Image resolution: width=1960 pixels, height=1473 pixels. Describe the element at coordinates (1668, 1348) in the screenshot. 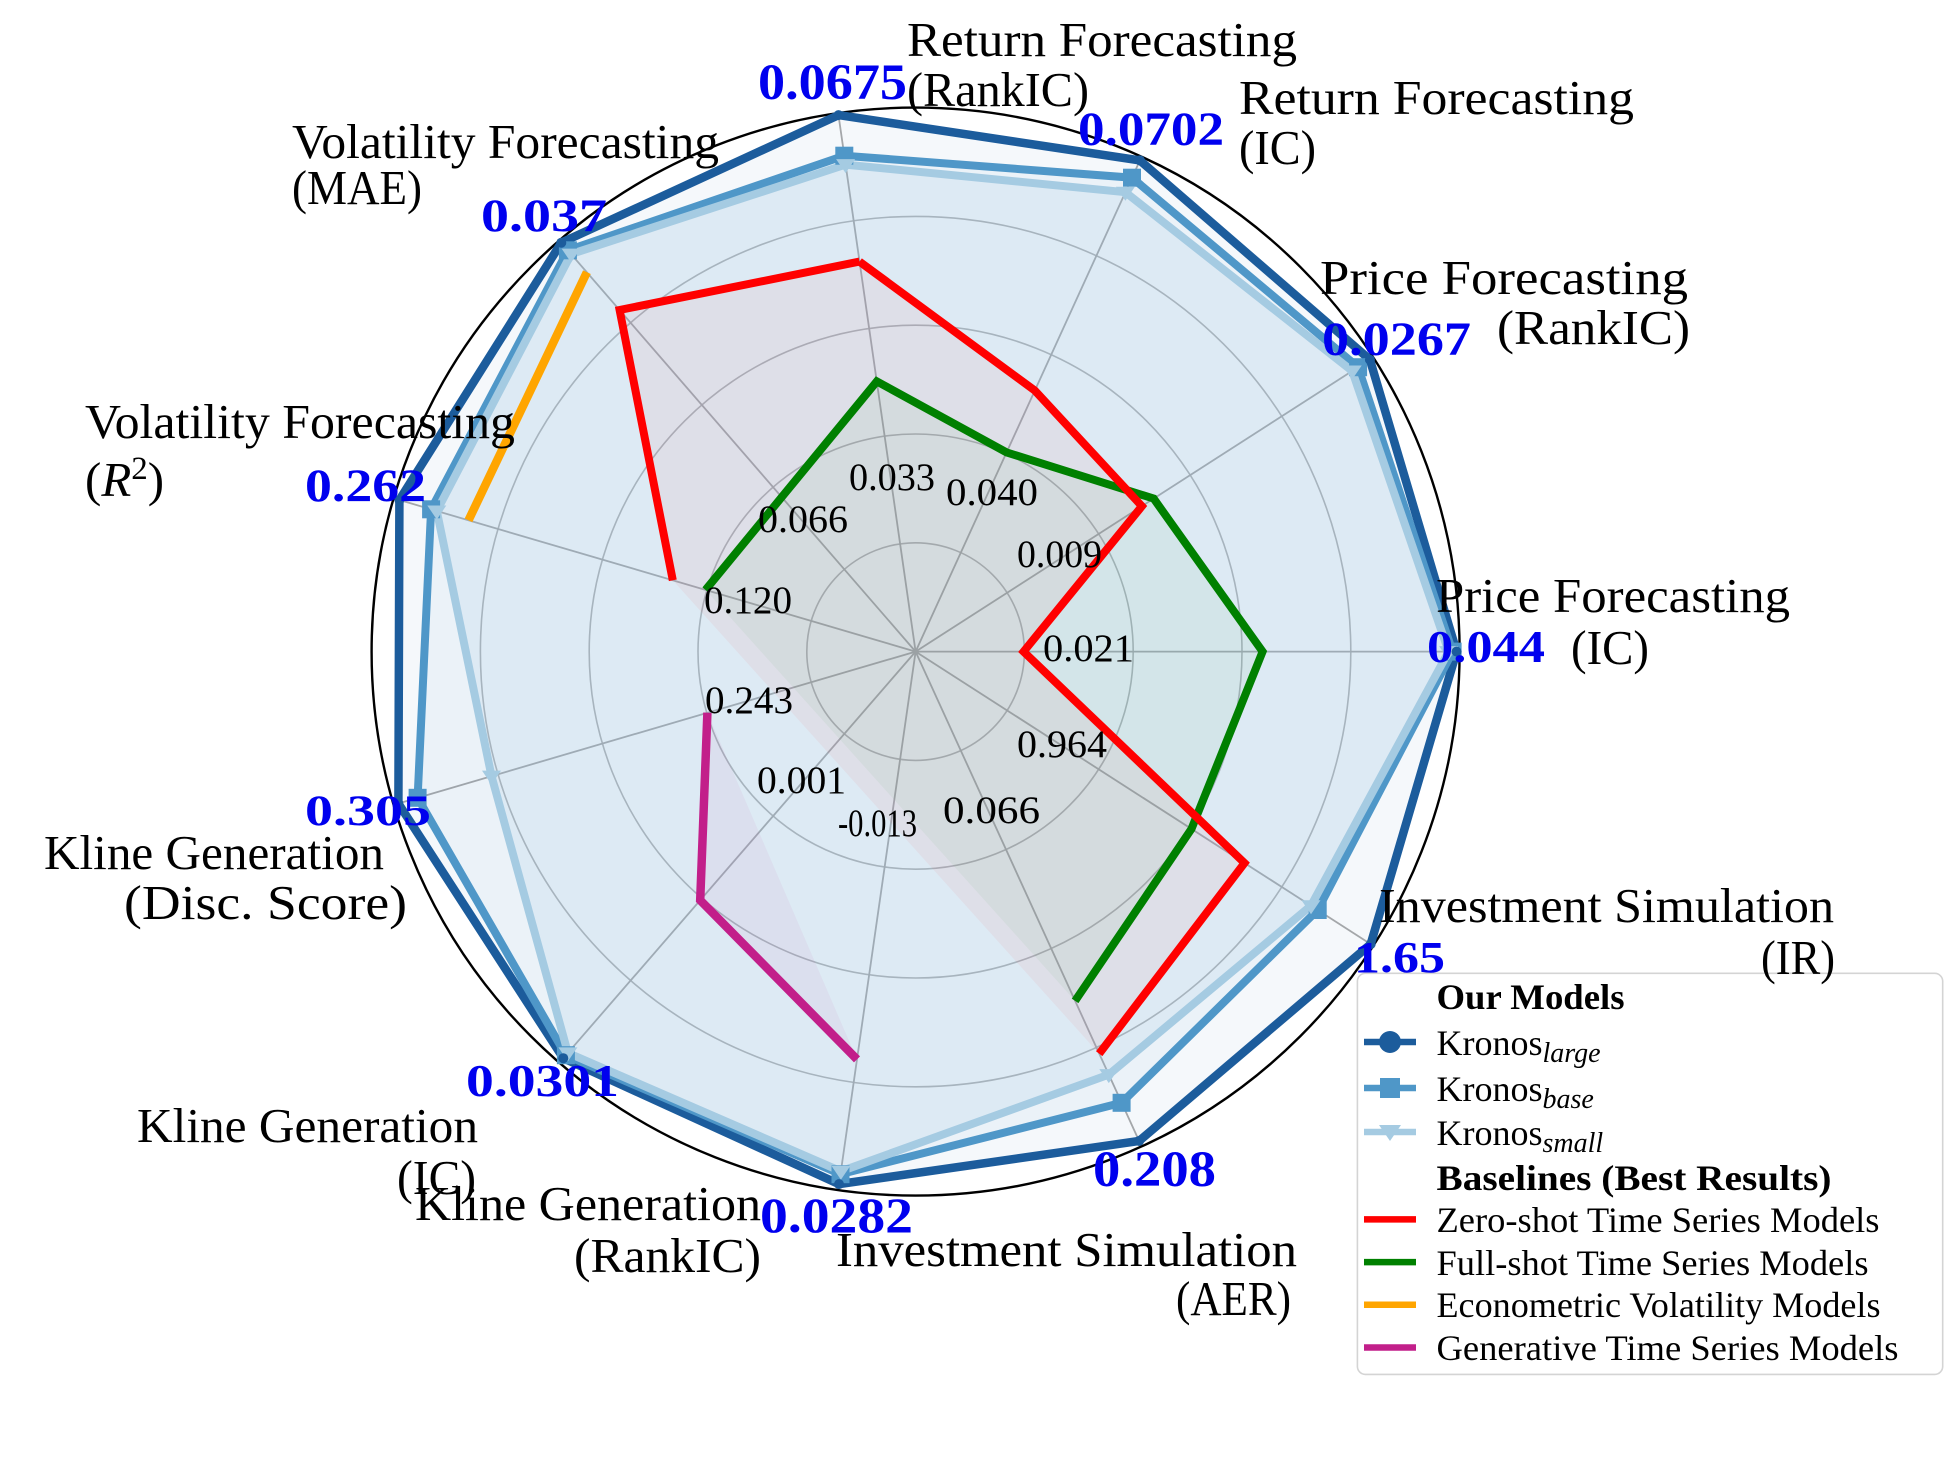

I see `svg-text: Generative Time Series Models` at that location.